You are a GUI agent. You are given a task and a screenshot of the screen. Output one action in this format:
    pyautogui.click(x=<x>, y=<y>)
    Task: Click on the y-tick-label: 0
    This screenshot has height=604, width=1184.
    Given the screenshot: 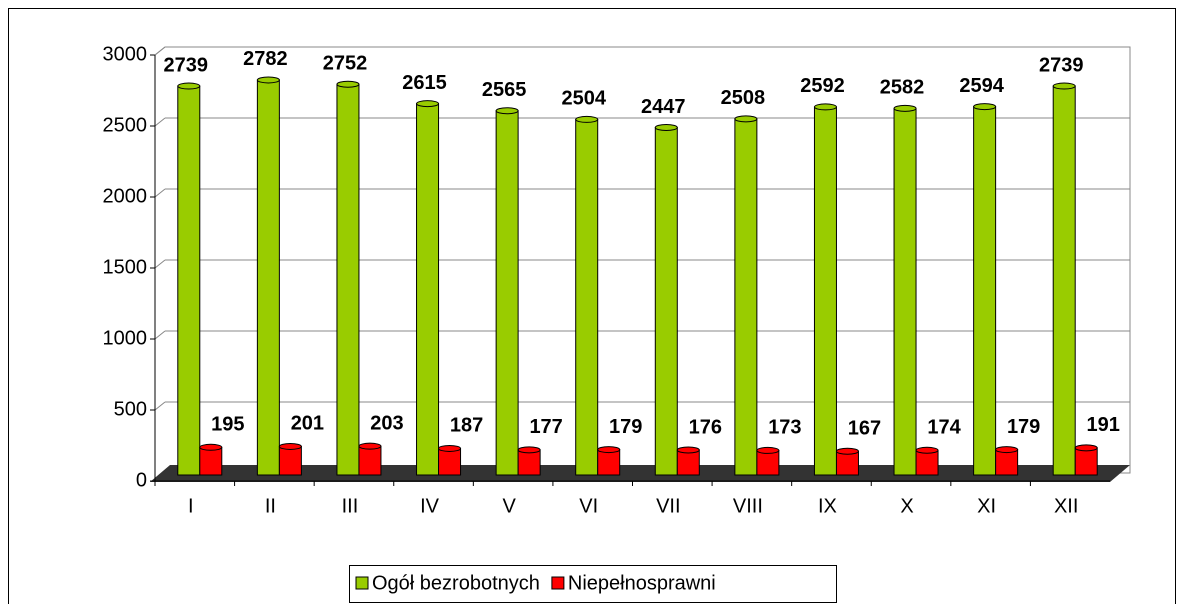 What is the action you would take?
    pyautogui.click(x=141, y=480)
    